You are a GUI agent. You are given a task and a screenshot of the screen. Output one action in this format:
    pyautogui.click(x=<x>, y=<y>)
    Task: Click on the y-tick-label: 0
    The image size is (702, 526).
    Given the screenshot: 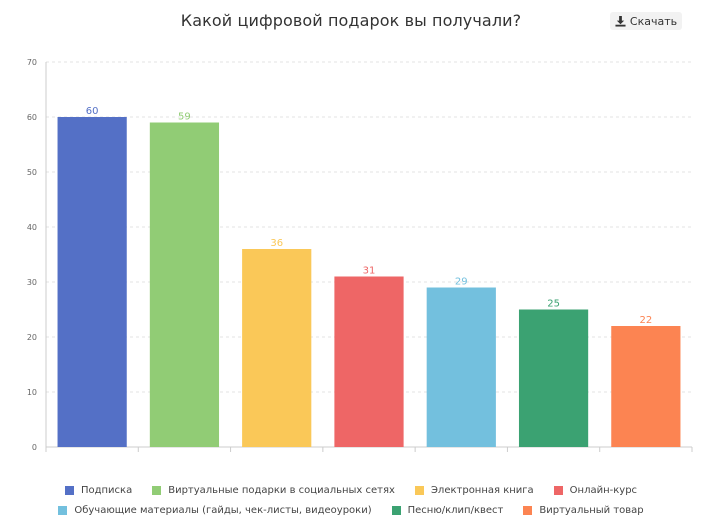 What is the action you would take?
    pyautogui.click(x=34, y=447)
    